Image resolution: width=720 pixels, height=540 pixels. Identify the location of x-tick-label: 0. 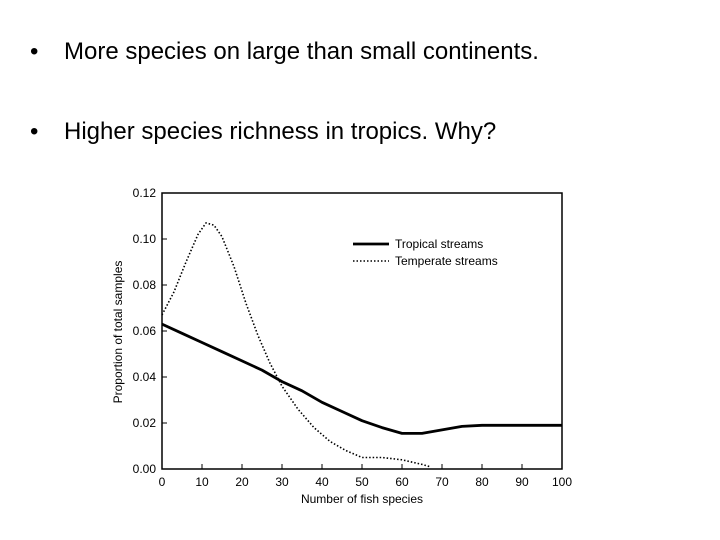
(162, 482).